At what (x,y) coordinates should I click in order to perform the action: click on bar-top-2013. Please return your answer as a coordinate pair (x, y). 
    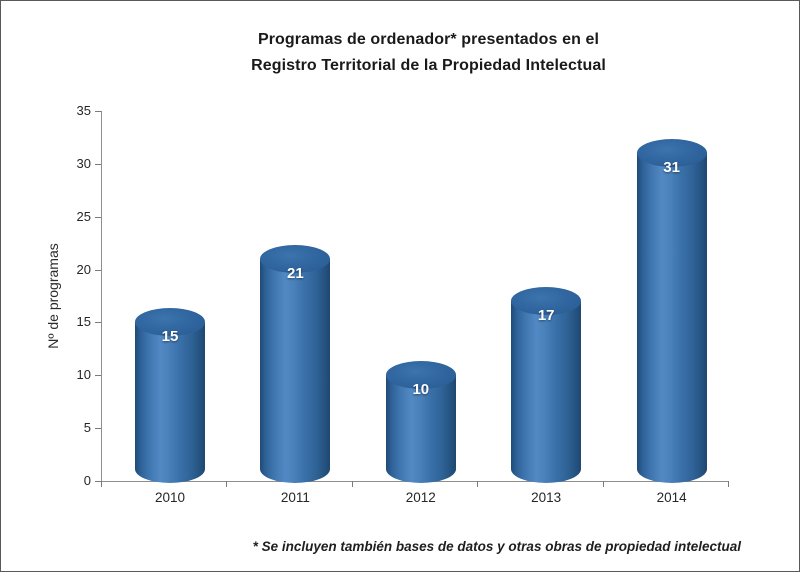
    Looking at the image, I should click on (546, 301).